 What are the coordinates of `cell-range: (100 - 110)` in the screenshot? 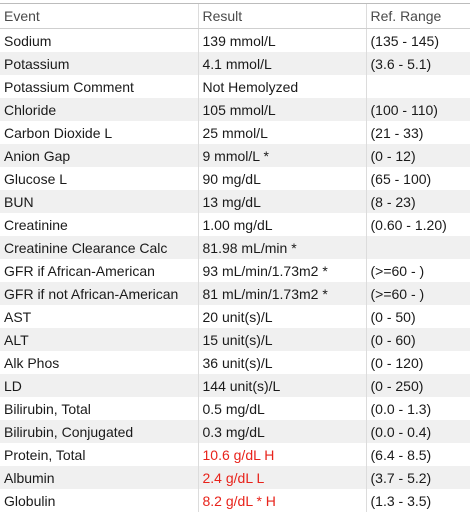 It's located at (417, 109).